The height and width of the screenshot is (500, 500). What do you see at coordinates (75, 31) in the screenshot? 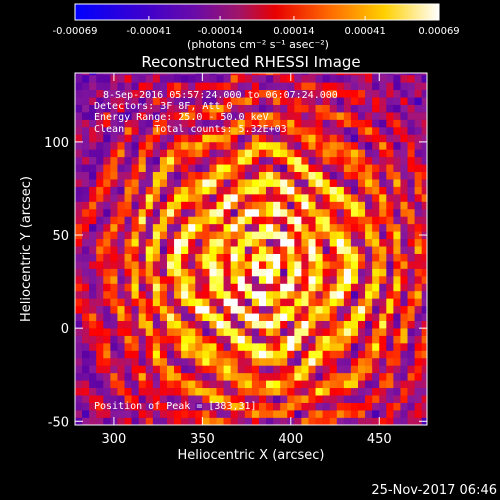
I see `colorbar-tick-label: -0.00069` at bounding box center [75, 31].